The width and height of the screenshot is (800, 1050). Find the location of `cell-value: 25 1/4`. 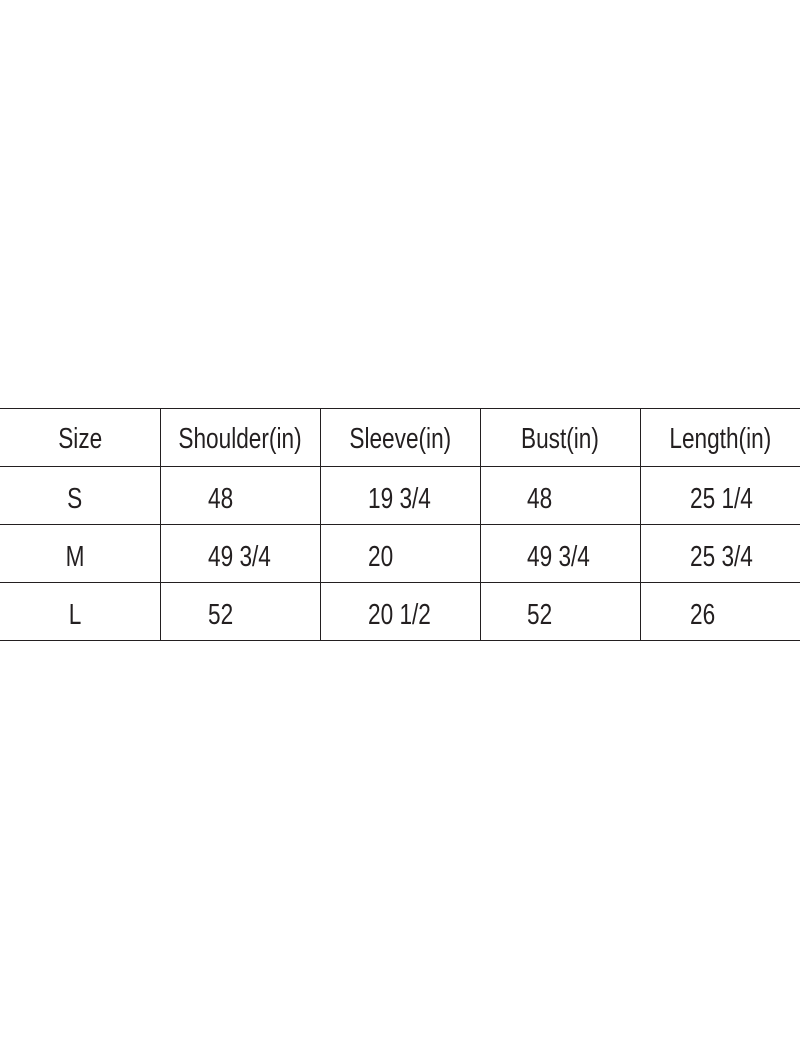

cell-value: 25 1/4 is located at coordinates (721, 499).